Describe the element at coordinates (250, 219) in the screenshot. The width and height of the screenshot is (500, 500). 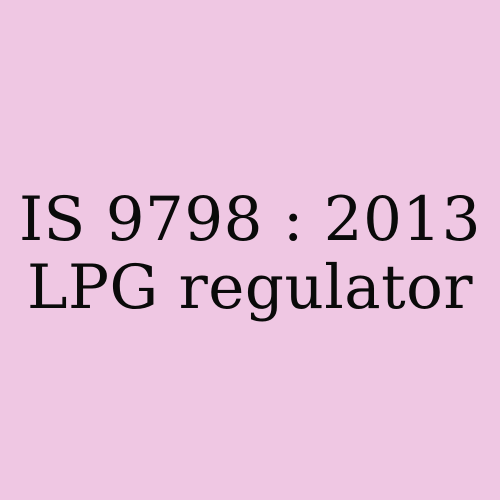
I see `standard-number-line: IS 9798 : 2013` at that location.